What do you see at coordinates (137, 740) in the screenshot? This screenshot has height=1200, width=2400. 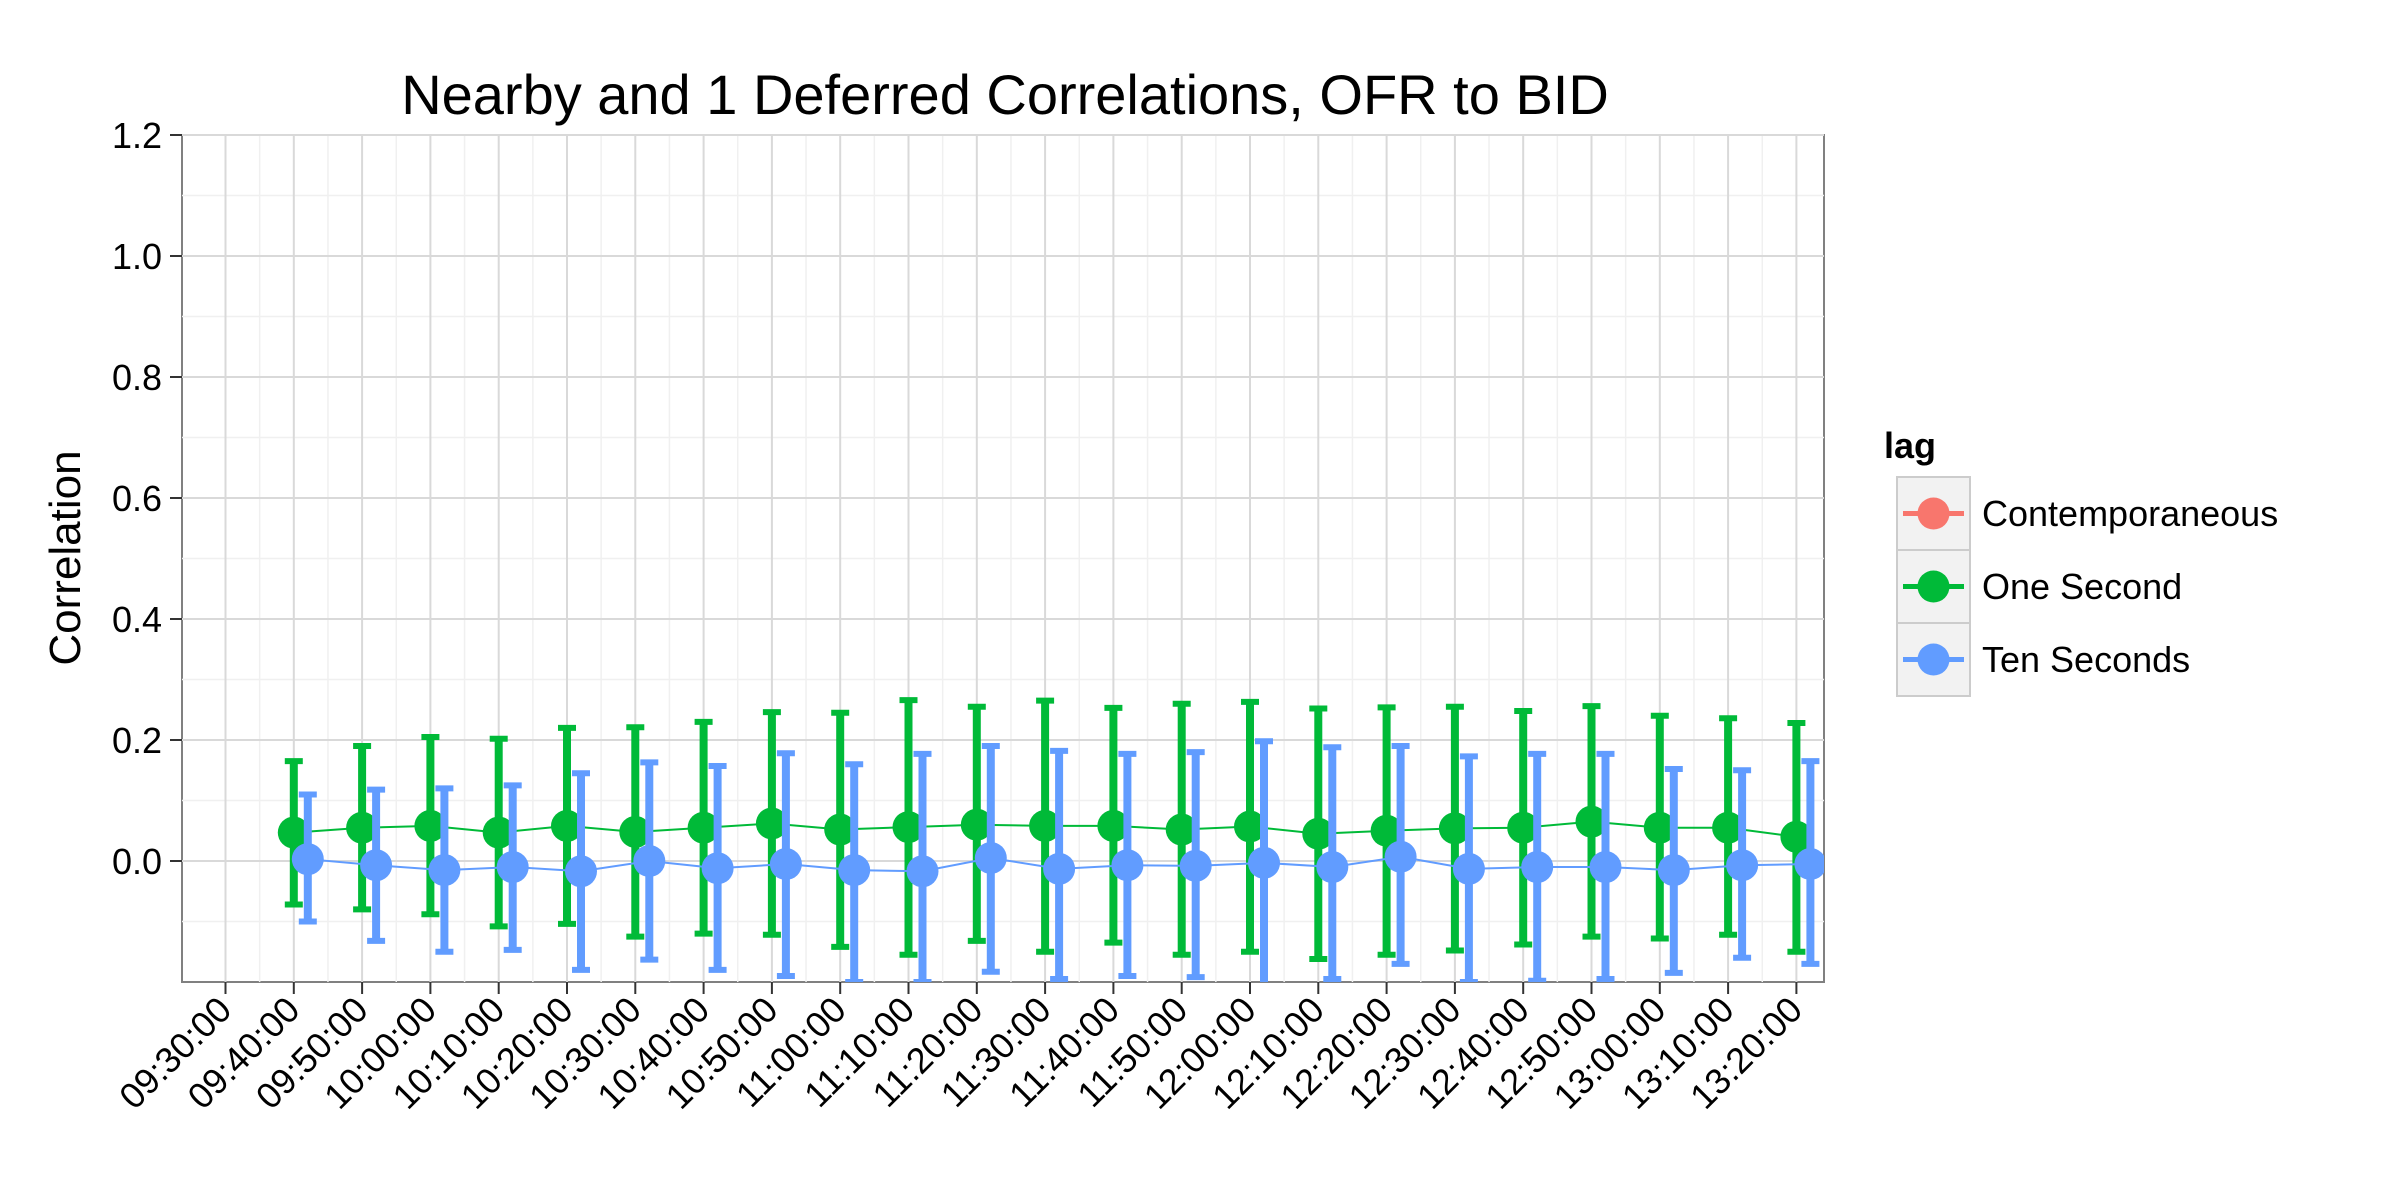 I see `y-tick-label: 0.2` at bounding box center [137, 740].